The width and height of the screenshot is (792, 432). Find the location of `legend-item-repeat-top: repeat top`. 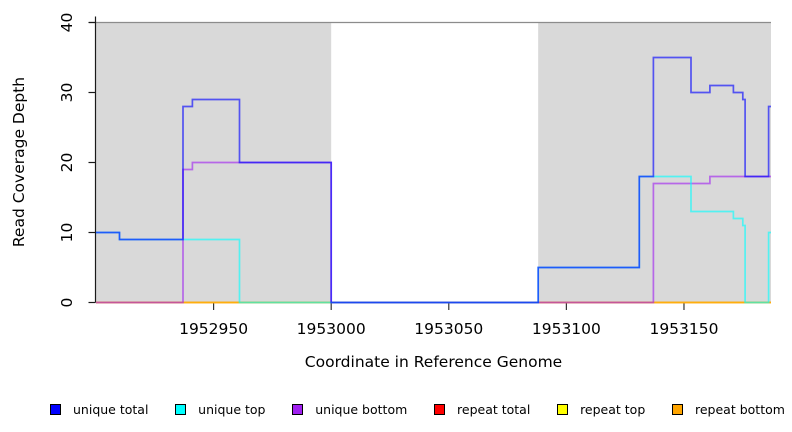

legend-item-repeat-top: repeat top is located at coordinates (601, 409).